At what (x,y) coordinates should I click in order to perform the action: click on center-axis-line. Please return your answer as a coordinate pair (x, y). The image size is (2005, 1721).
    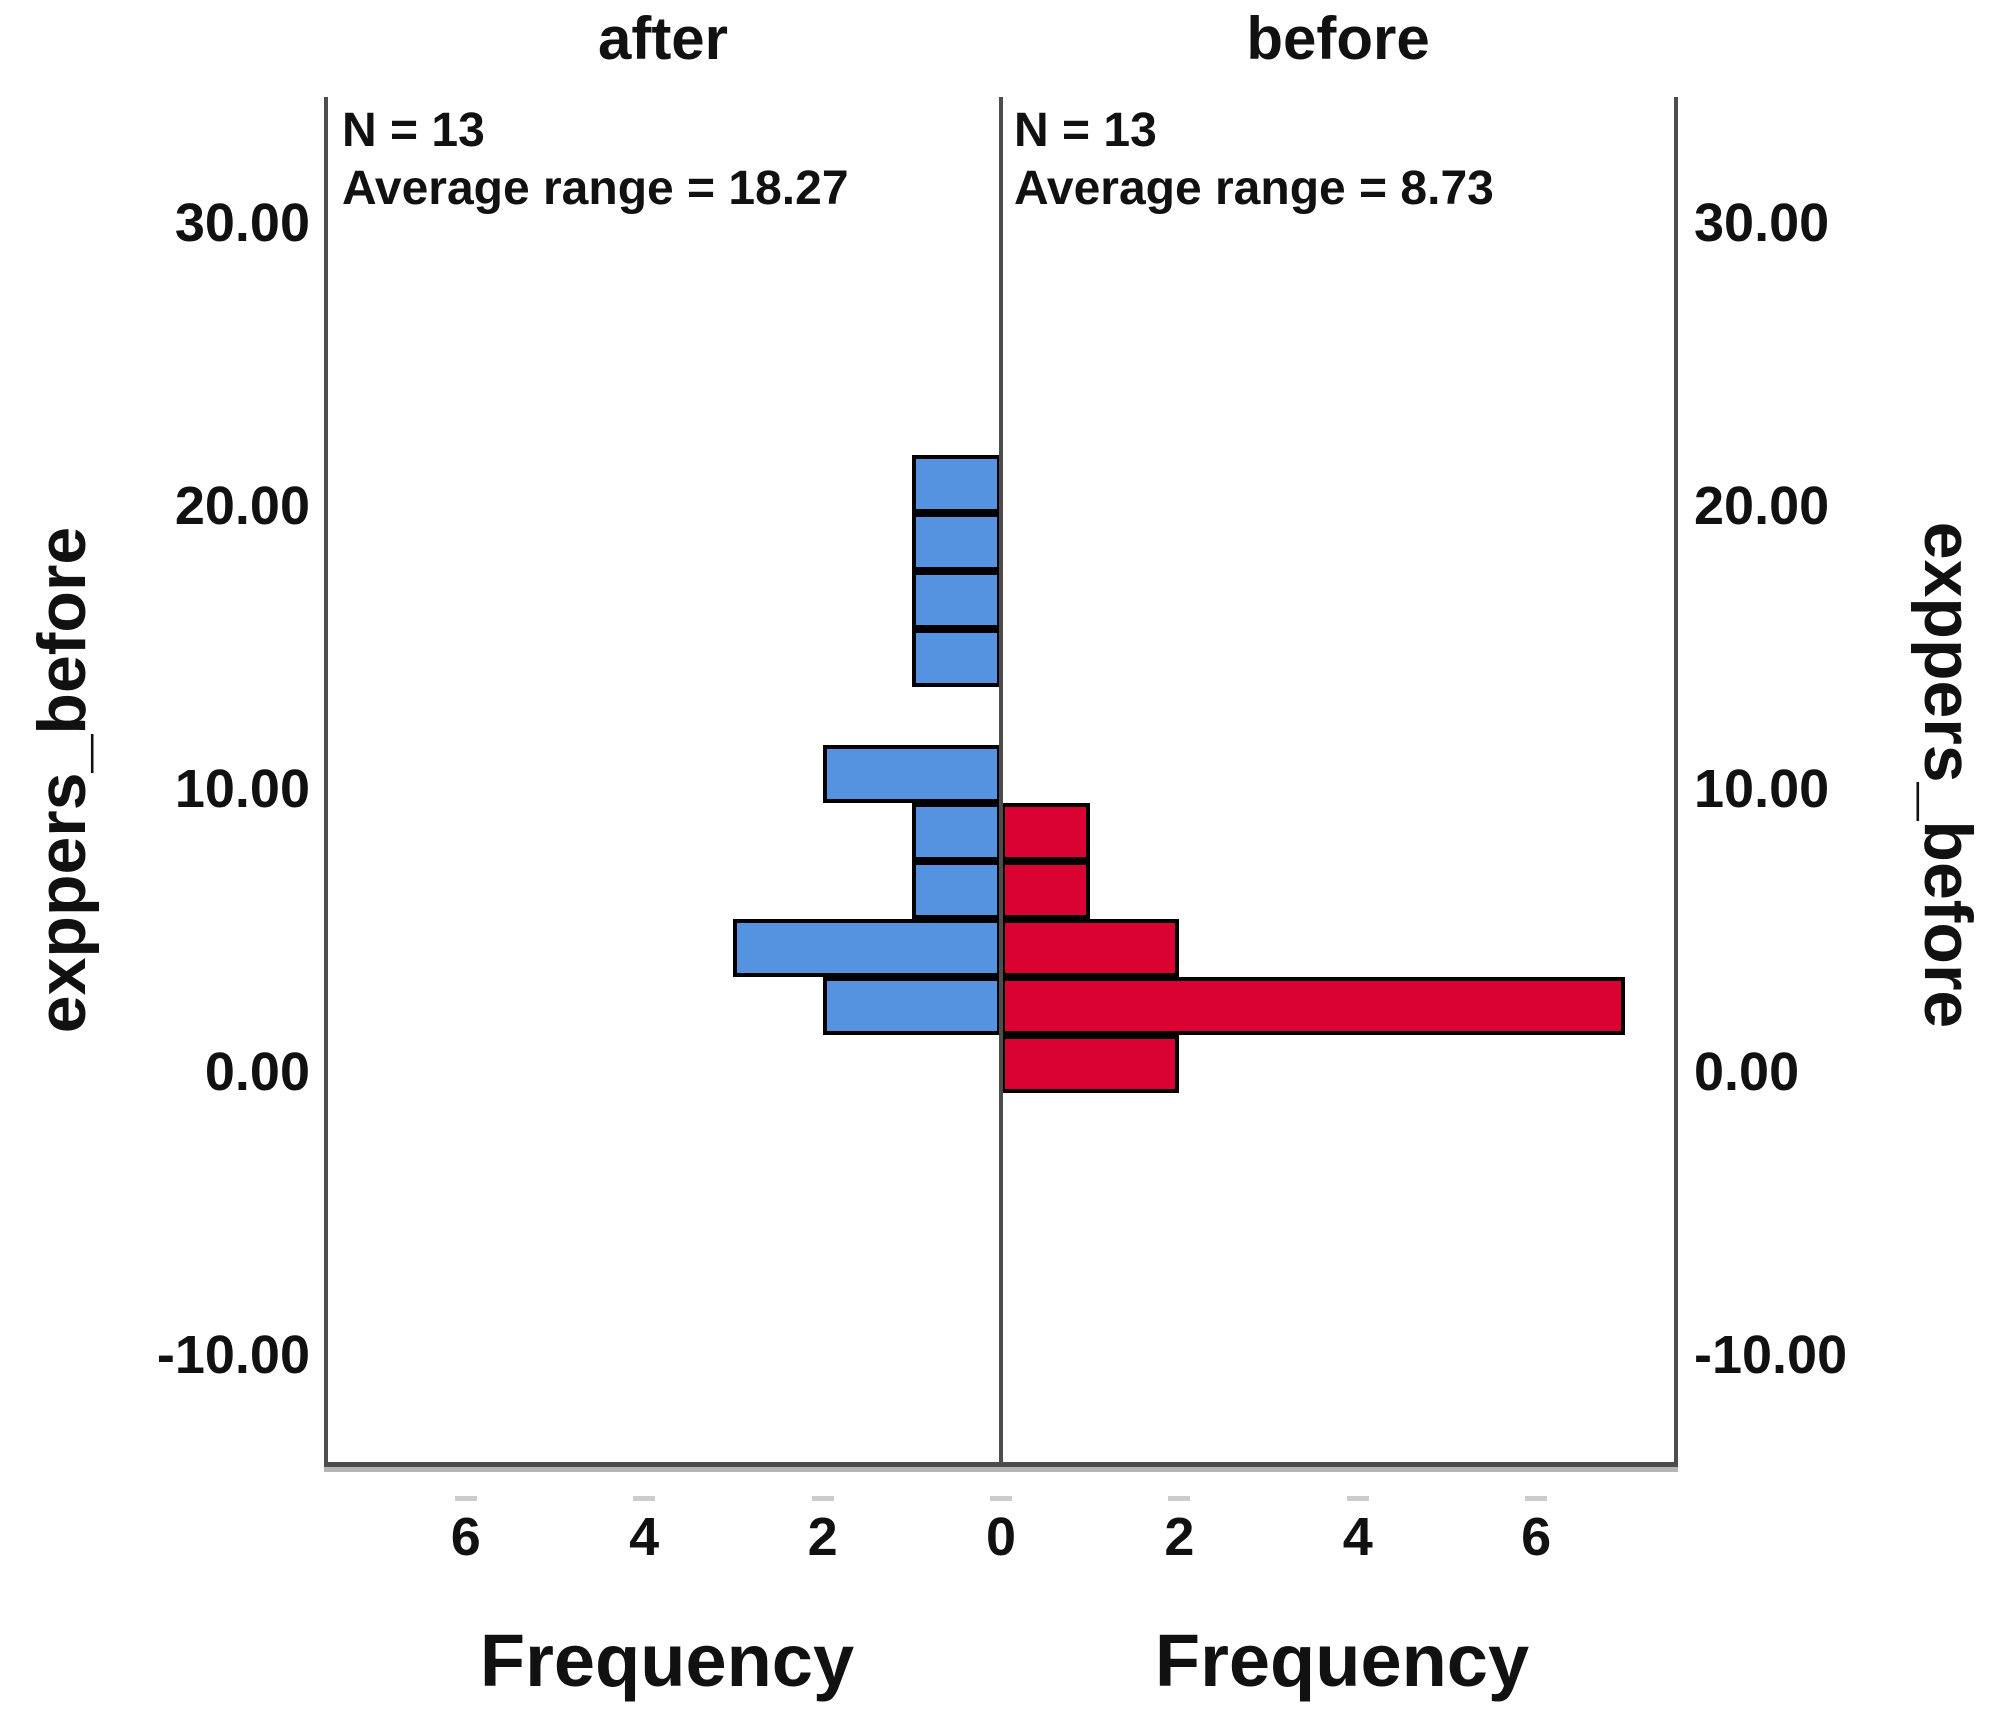
    Looking at the image, I should click on (1001, 780).